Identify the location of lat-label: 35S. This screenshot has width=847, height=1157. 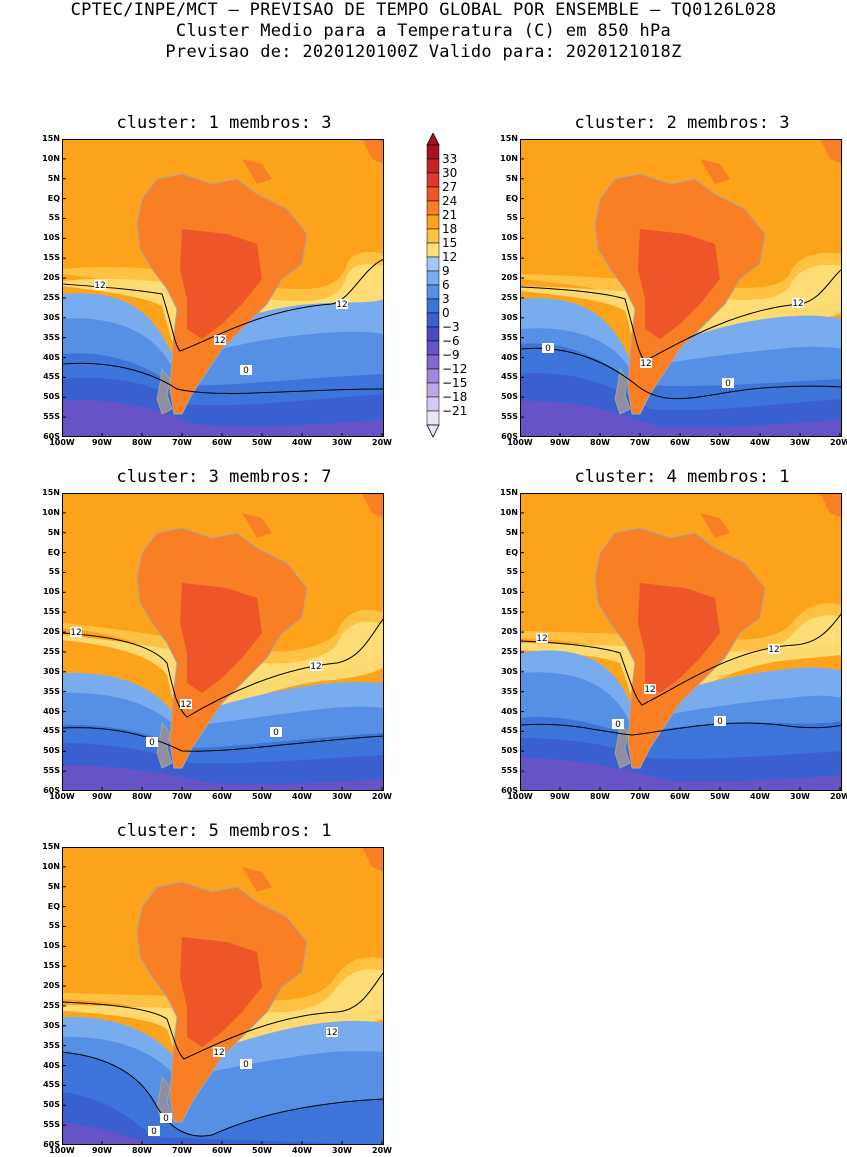
(51, 1045).